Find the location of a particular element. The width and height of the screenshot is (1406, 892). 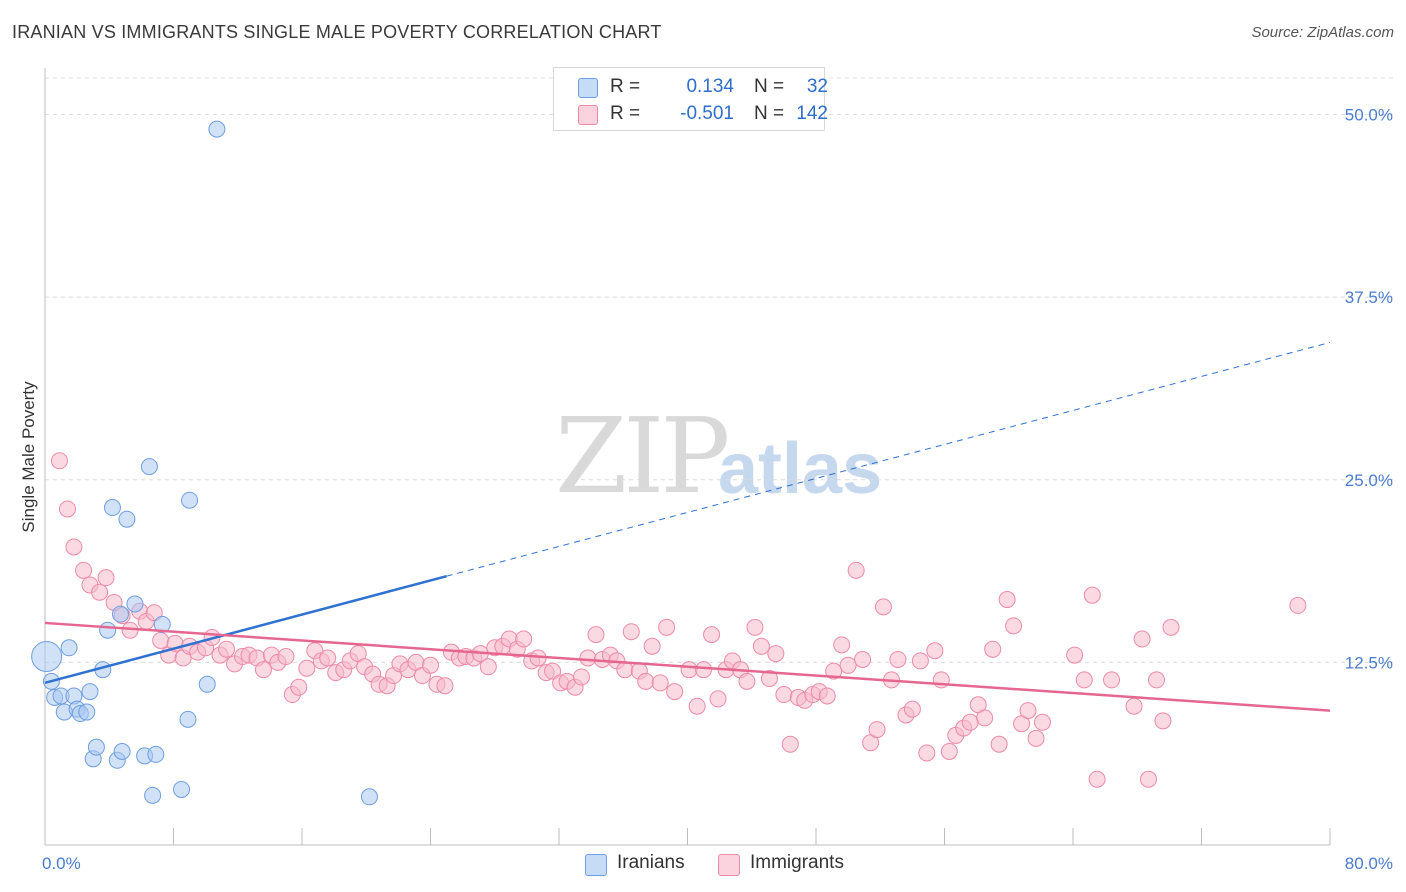

n-value: 142 is located at coordinates (812, 113).